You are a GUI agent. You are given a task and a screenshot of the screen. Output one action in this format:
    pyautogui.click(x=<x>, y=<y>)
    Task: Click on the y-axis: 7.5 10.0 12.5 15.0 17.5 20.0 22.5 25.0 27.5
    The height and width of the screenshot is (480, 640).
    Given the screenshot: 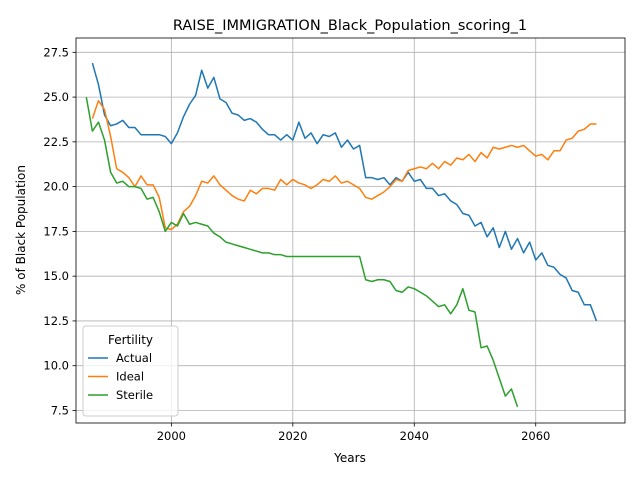 What is the action you would take?
    pyautogui.click(x=59, y=231)
    